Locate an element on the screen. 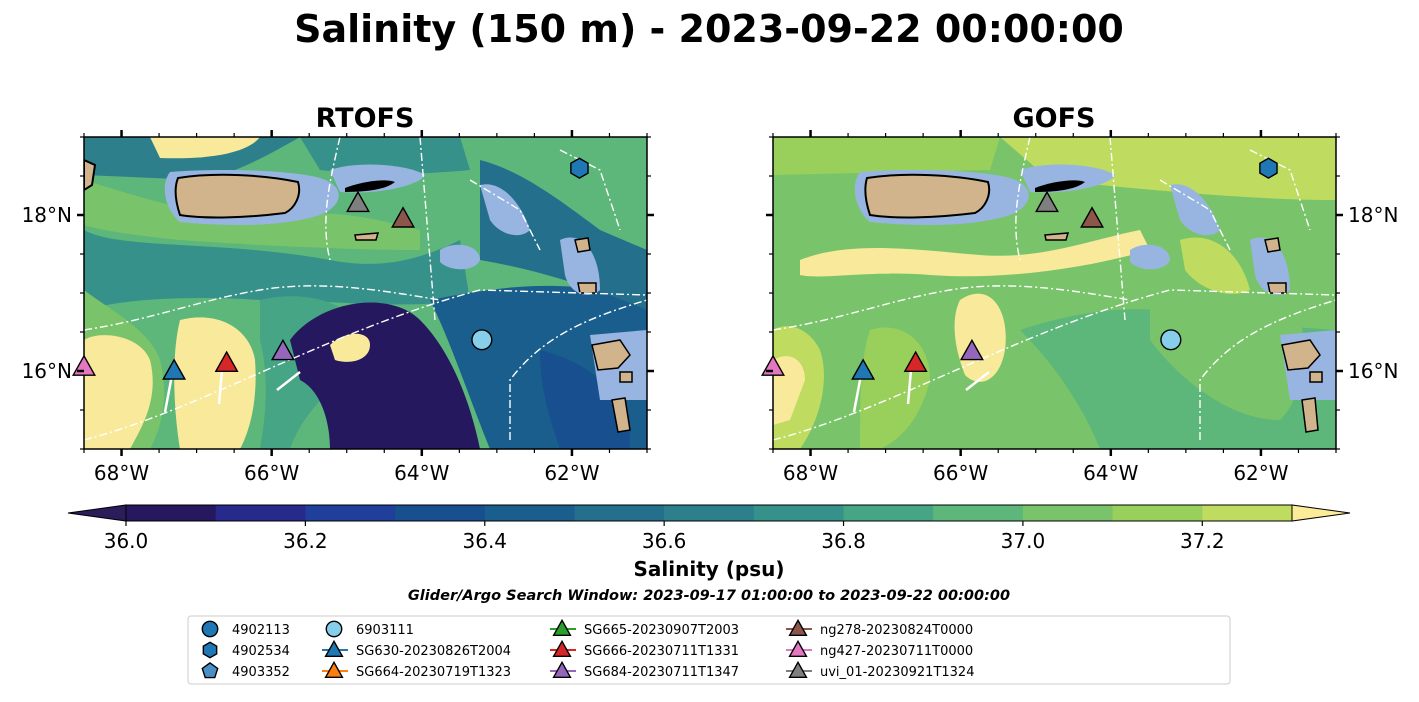  legend-label: SG665-20230907T2003 is located at coordinates (661, 630).